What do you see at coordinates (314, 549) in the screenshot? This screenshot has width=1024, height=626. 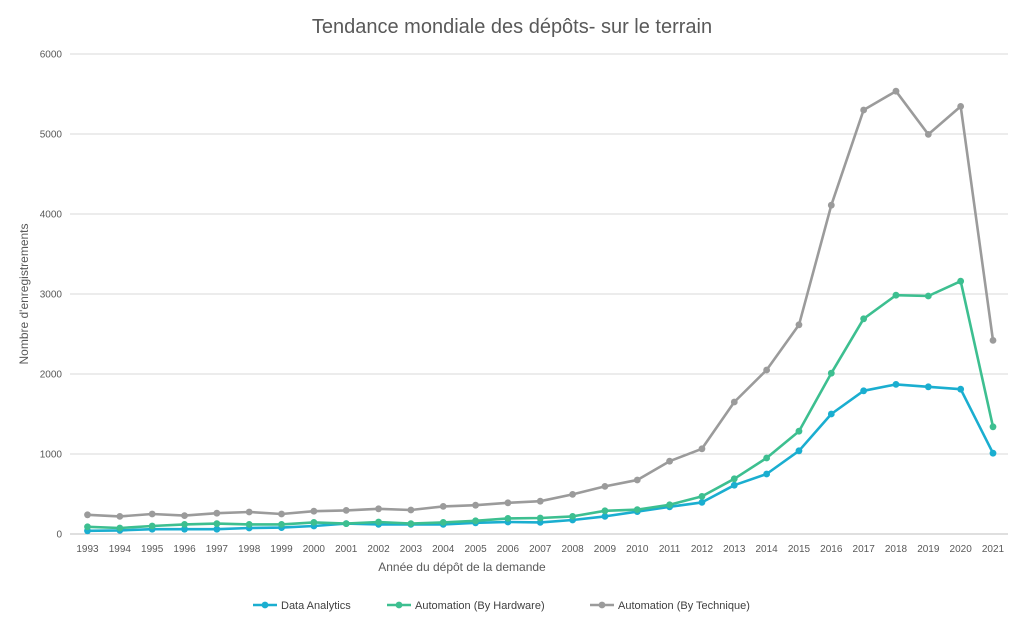 I see `x-tick-label: 2000` at bounding box center [314, 549].